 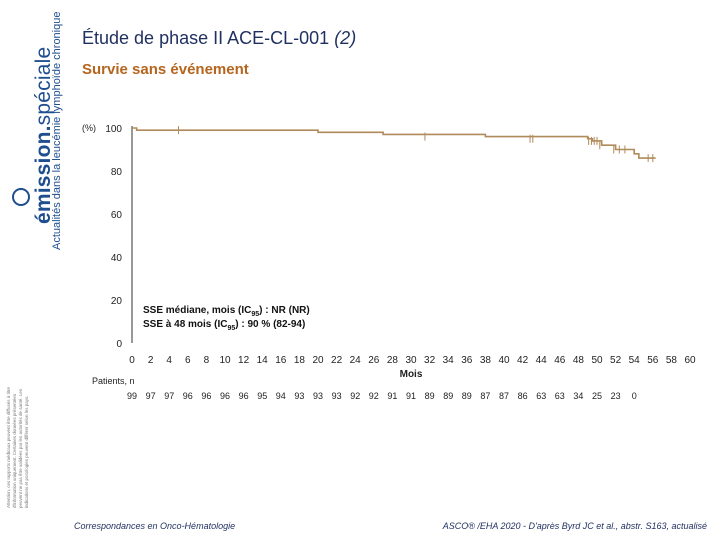 What do you see at coordinates (449, 360) in the screenshot?
I see `x-tick-label: 34` at bounding box center [449, 360].